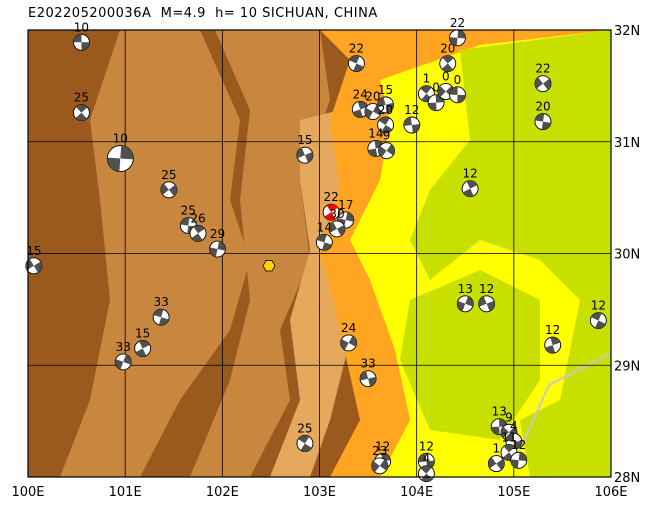  I want to click on event-beachball: 30, so click(337, 223).